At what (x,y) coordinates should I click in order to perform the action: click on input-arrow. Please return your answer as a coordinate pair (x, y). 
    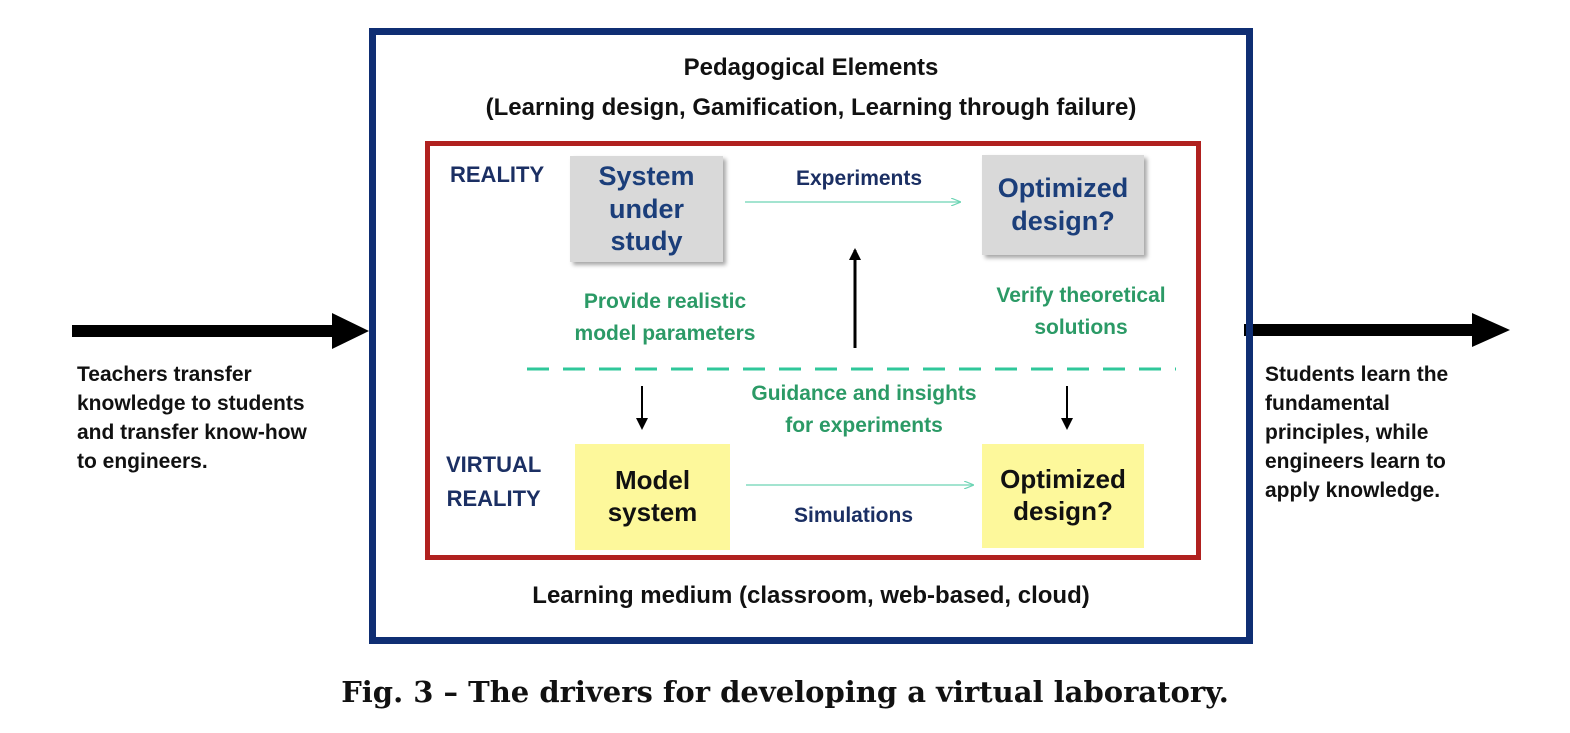
    Looking at the image, I should click on (220, 331).